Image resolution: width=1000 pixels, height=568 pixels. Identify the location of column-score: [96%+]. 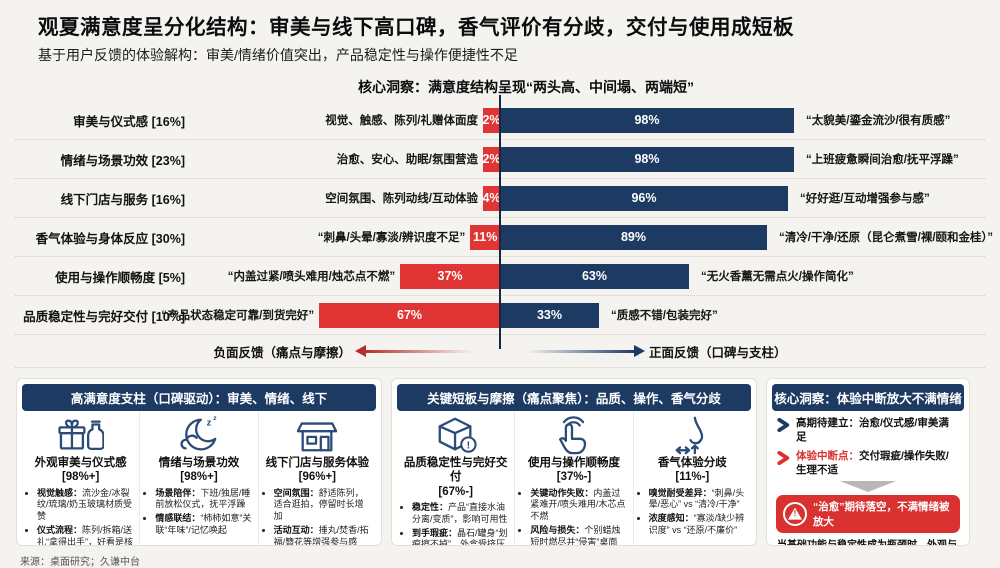
(317, 477).